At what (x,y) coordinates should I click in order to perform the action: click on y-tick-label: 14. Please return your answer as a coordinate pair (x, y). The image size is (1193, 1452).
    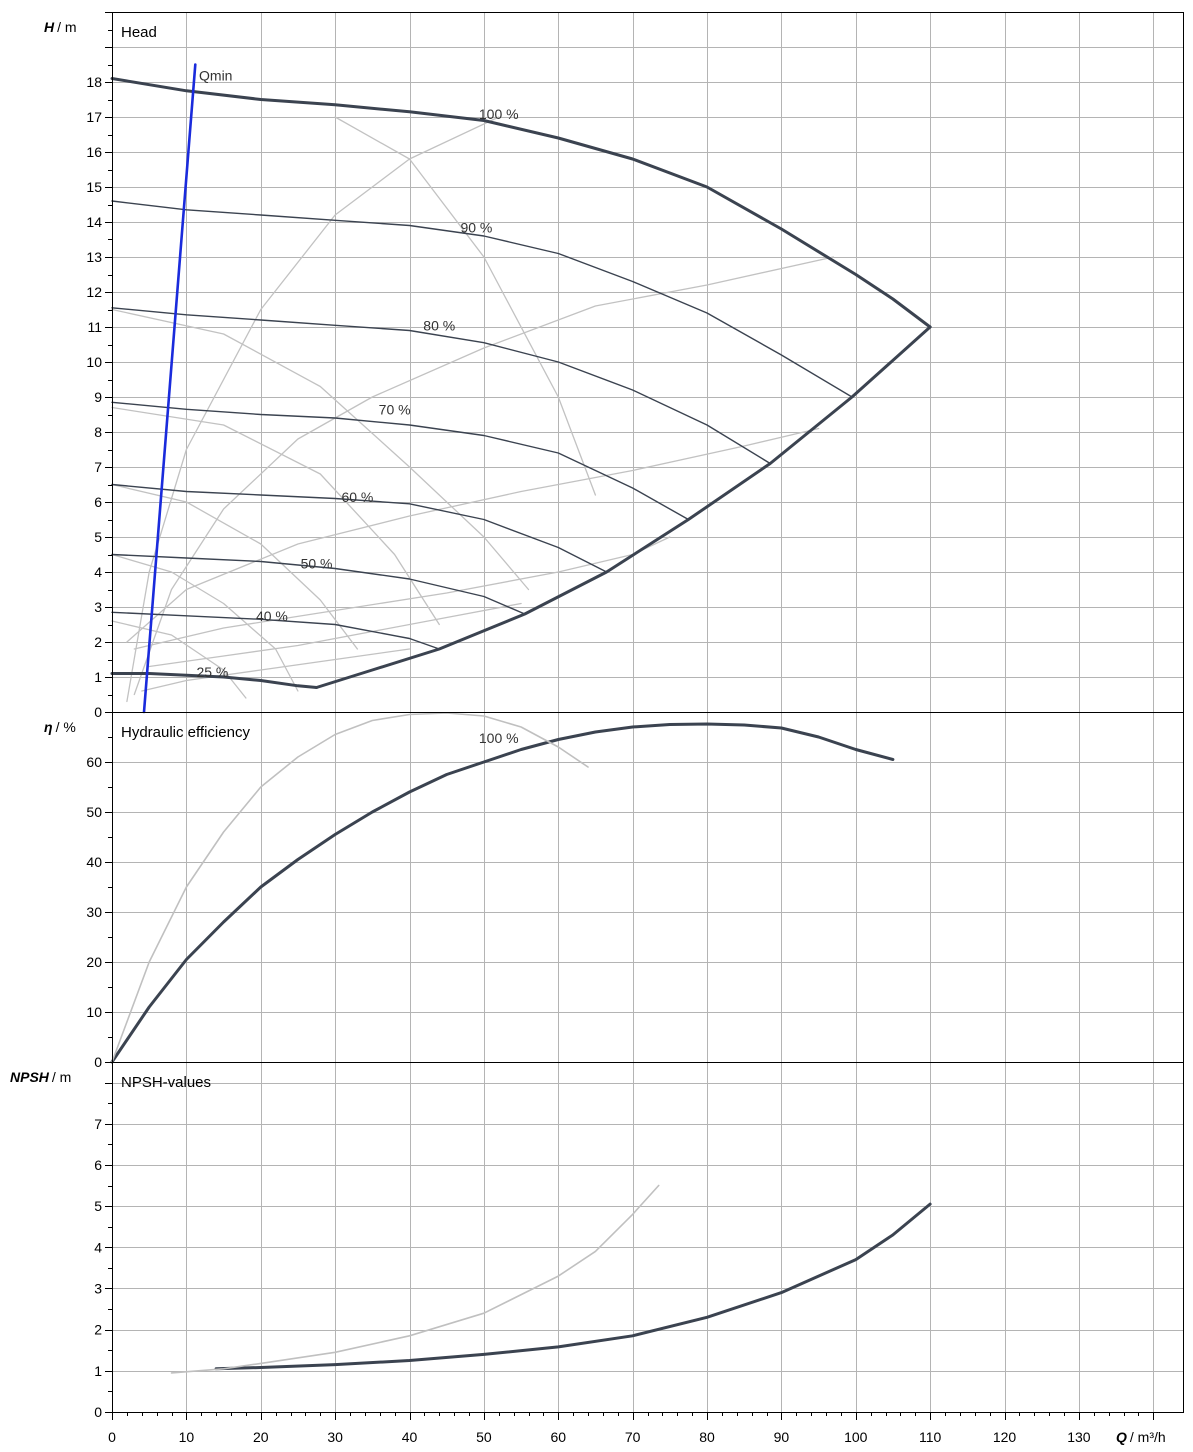
    Looking at the image, I should click on (94, 222).